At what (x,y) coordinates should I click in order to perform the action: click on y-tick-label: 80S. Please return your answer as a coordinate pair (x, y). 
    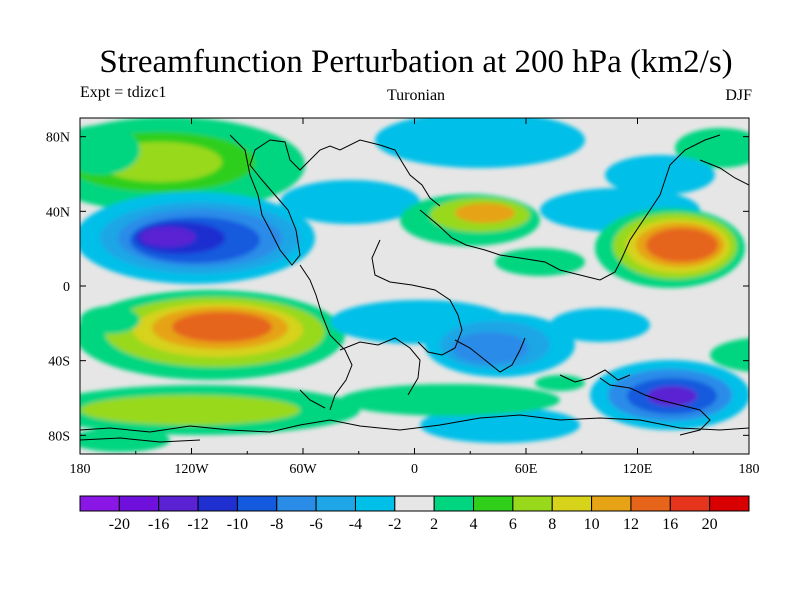
    Looking at the image, I should click on (59, 436).